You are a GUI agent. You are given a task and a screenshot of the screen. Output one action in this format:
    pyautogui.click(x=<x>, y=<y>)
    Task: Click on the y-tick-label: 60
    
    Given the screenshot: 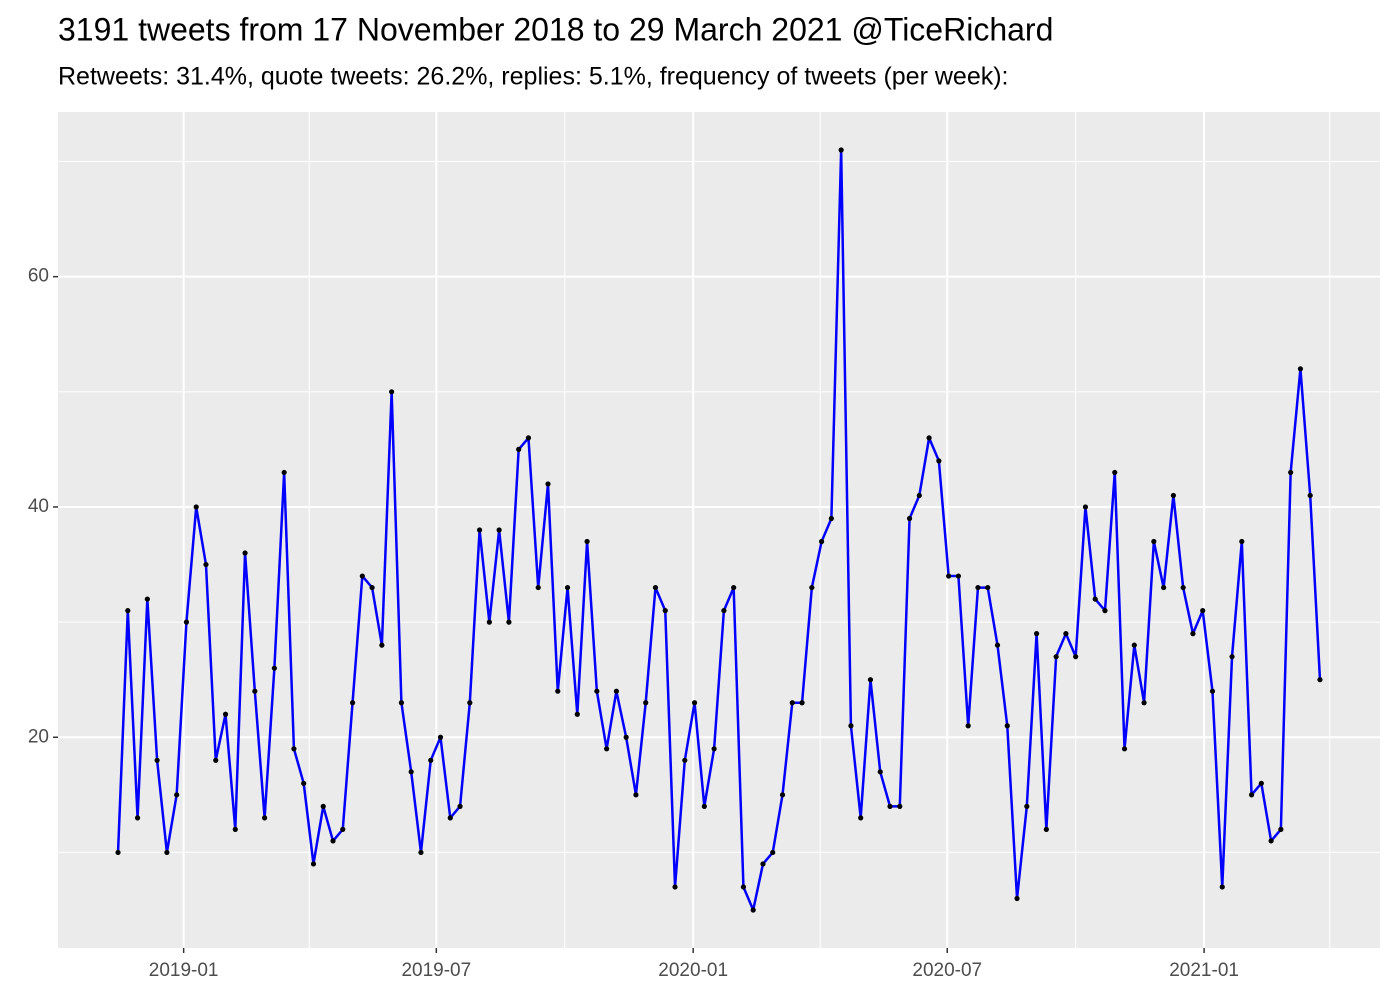 What is the action you would take?
    pyautogui.click(x=38, y=276)
    